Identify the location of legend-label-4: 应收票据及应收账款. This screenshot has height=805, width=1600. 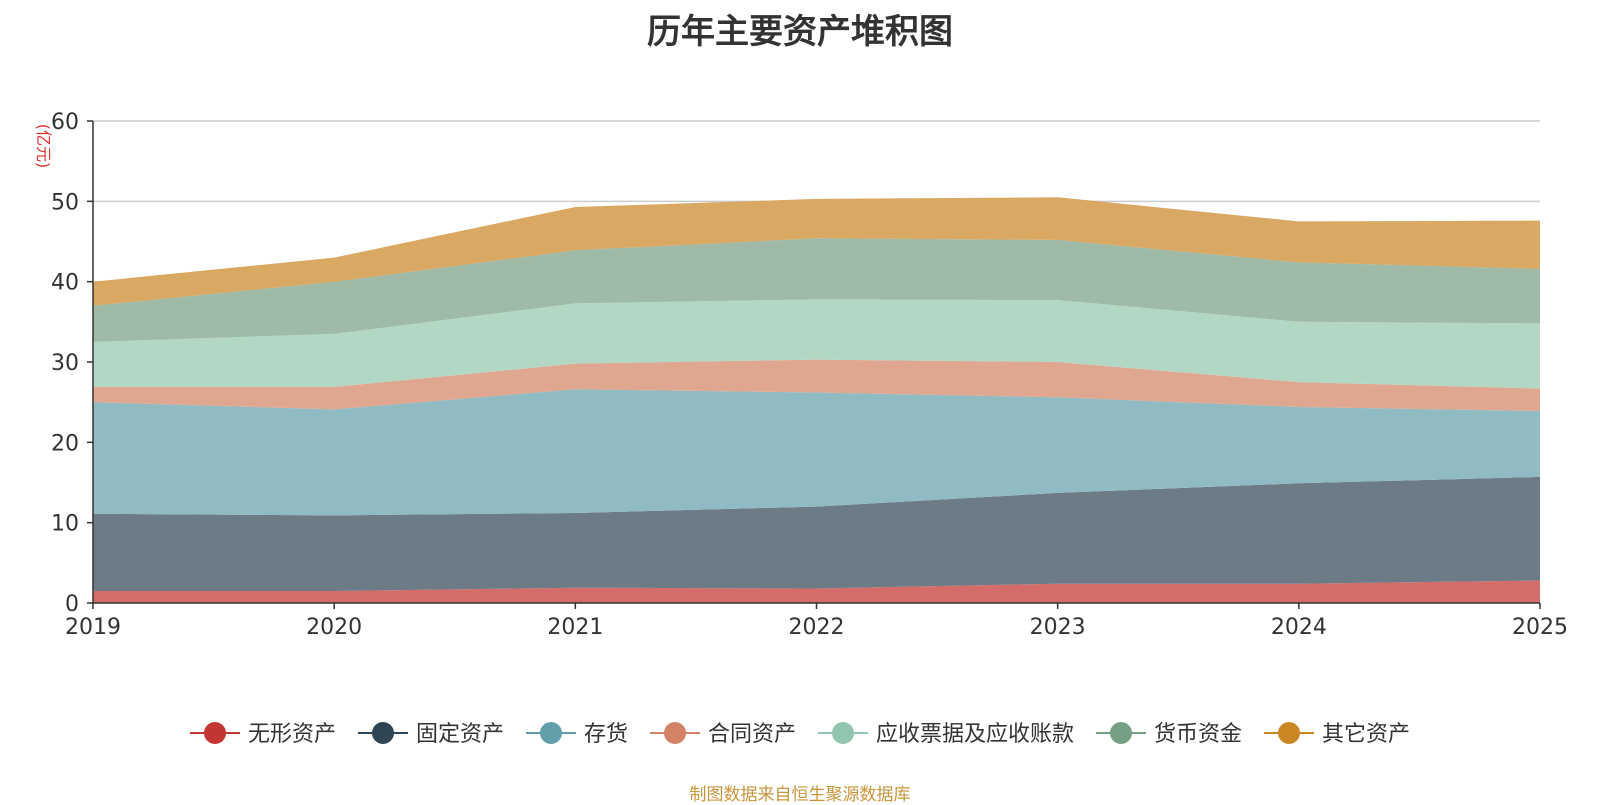
(975, 734).